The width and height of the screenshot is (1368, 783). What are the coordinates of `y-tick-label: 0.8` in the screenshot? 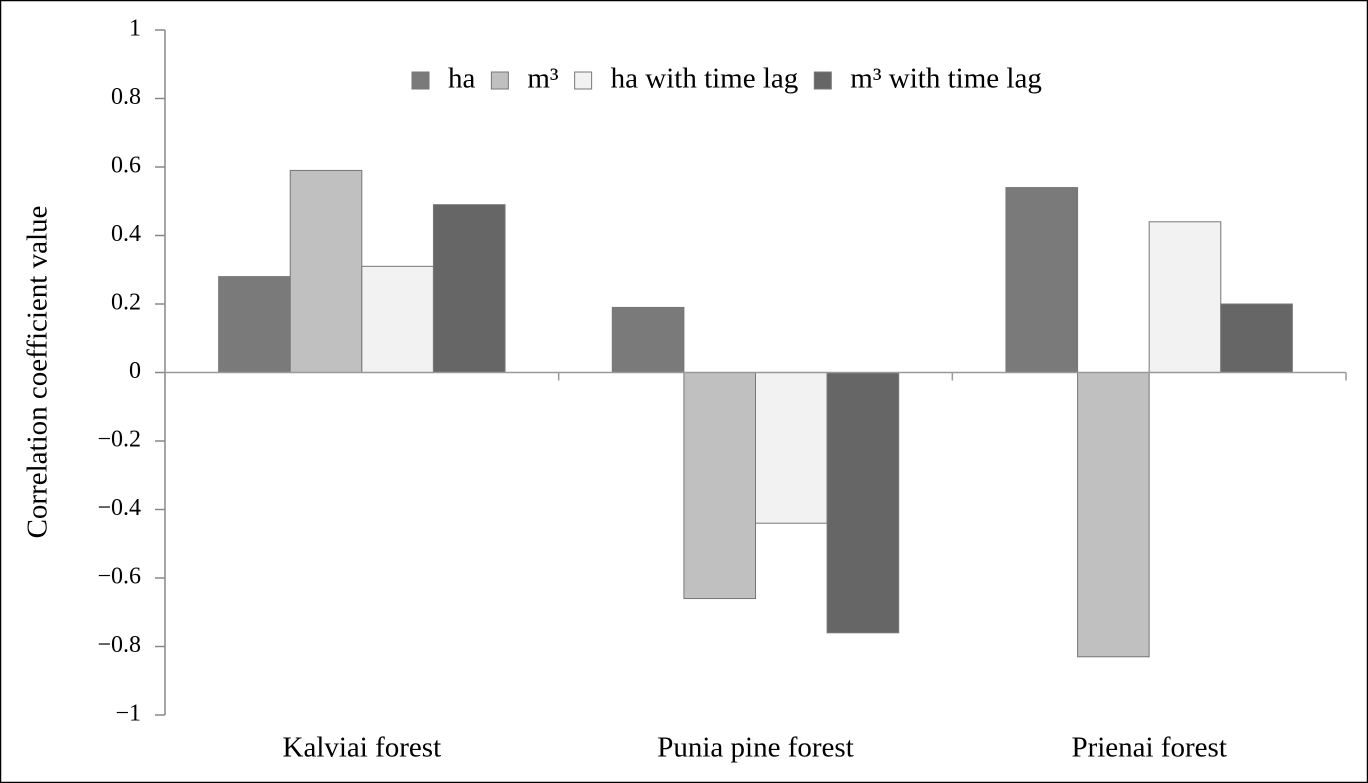 It's located at (126, 97).